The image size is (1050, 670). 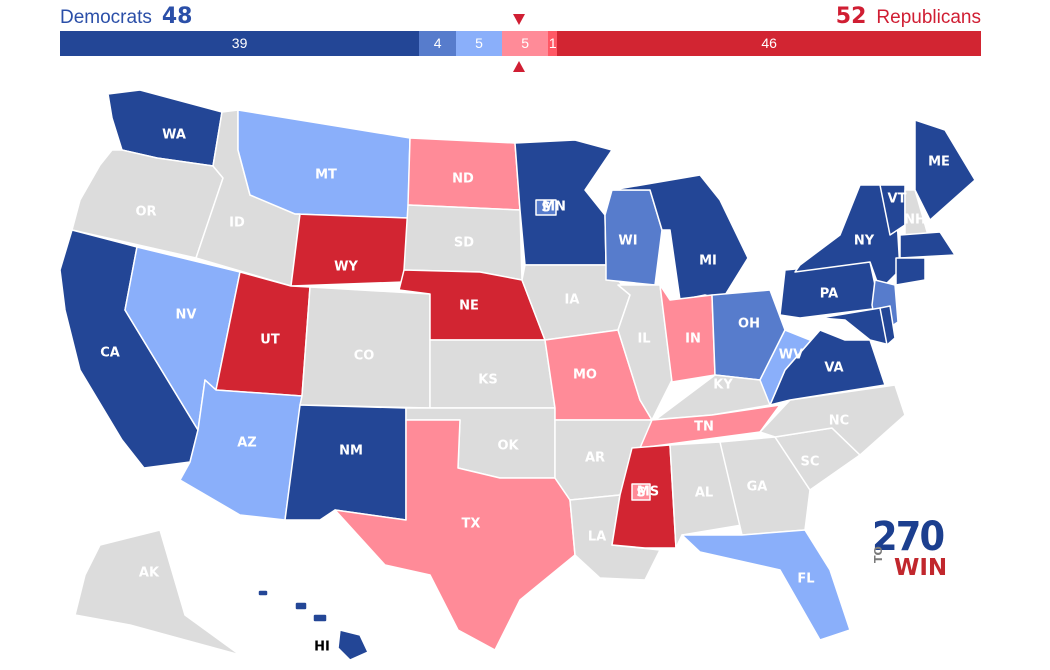 I want to click on label-fl: FL, so click(x=805, y=579).